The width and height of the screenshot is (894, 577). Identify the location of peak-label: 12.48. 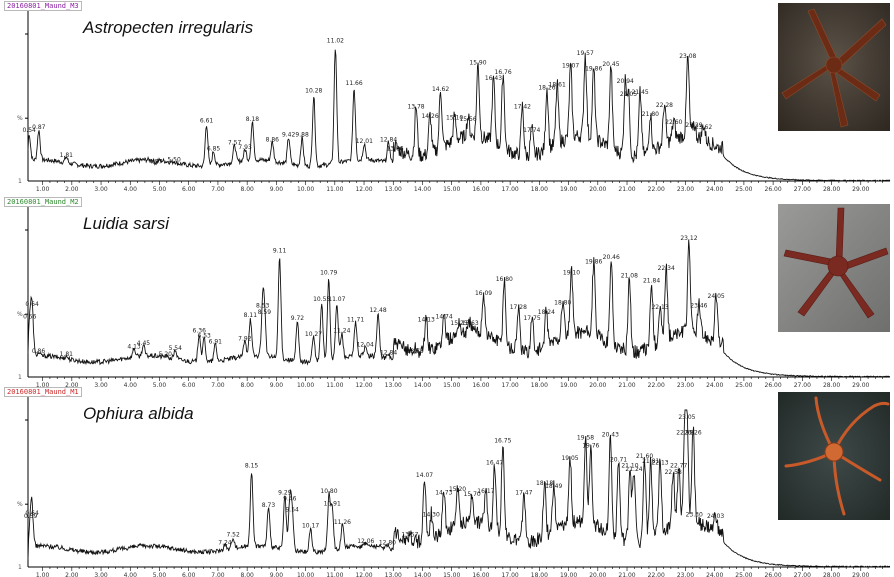
(377, 310).